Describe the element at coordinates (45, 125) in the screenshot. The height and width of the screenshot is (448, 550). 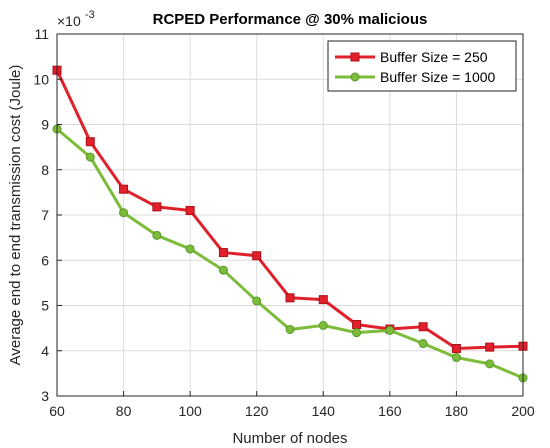
I see `y-tick-label: 9` at that location.